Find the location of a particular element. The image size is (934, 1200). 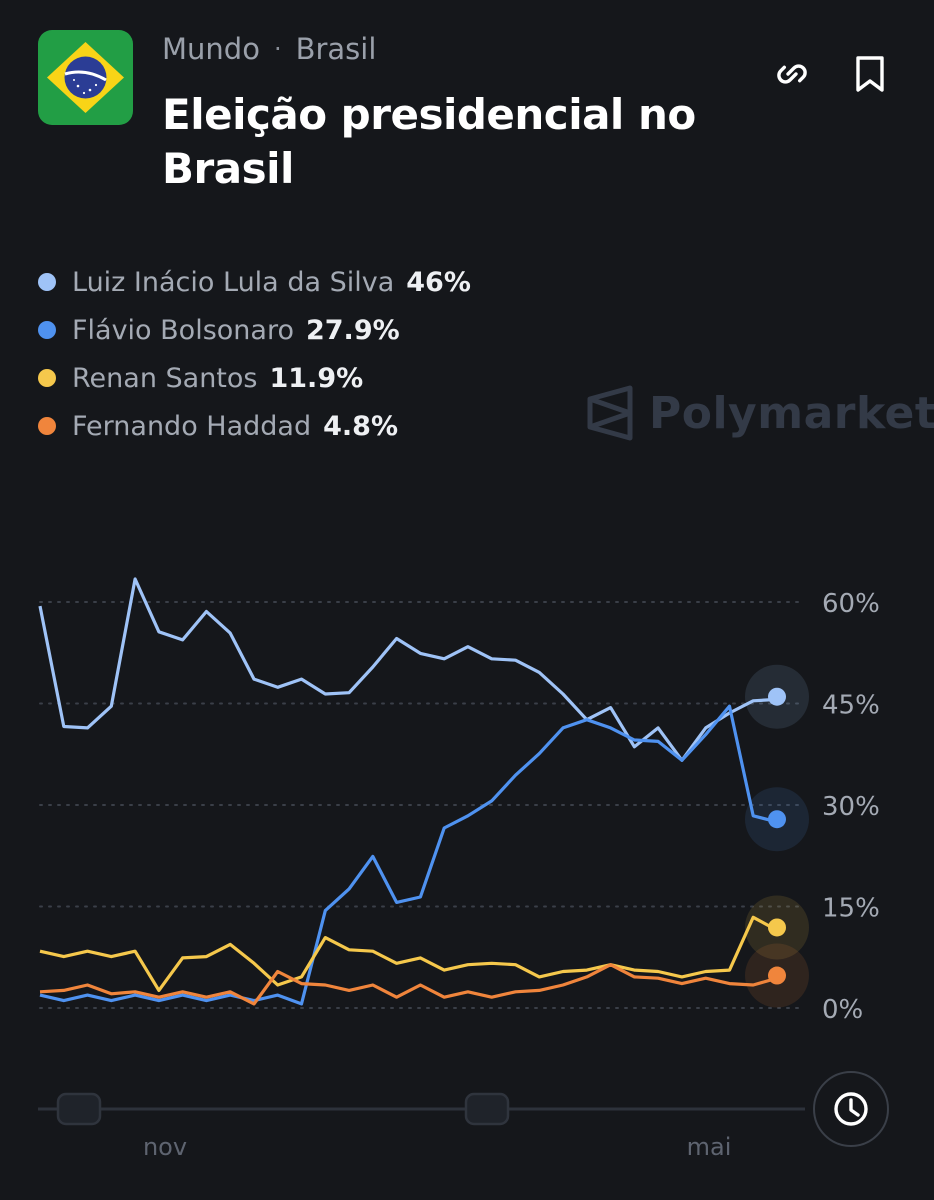

legend-value-lula: 46% is located at coordinates (438, 282).